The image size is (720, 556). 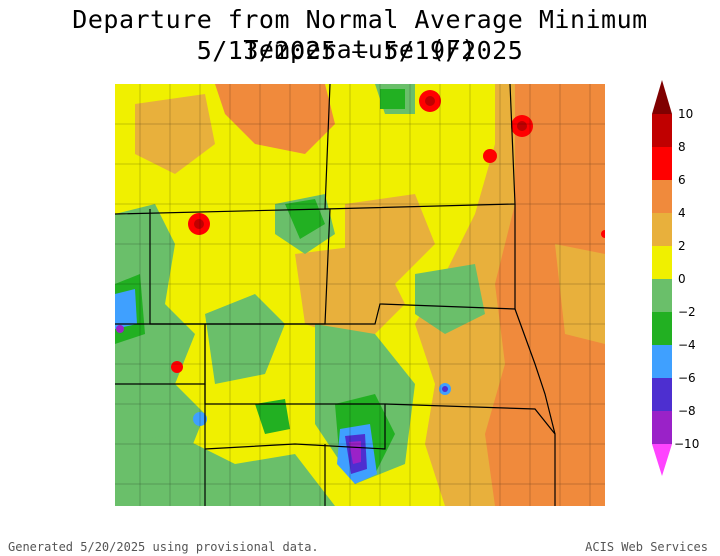 I want to click on color-scale-legend: 10 8 6 4 2 0 −2 −4 −6 −8 −10, so click(x=675, y=278).